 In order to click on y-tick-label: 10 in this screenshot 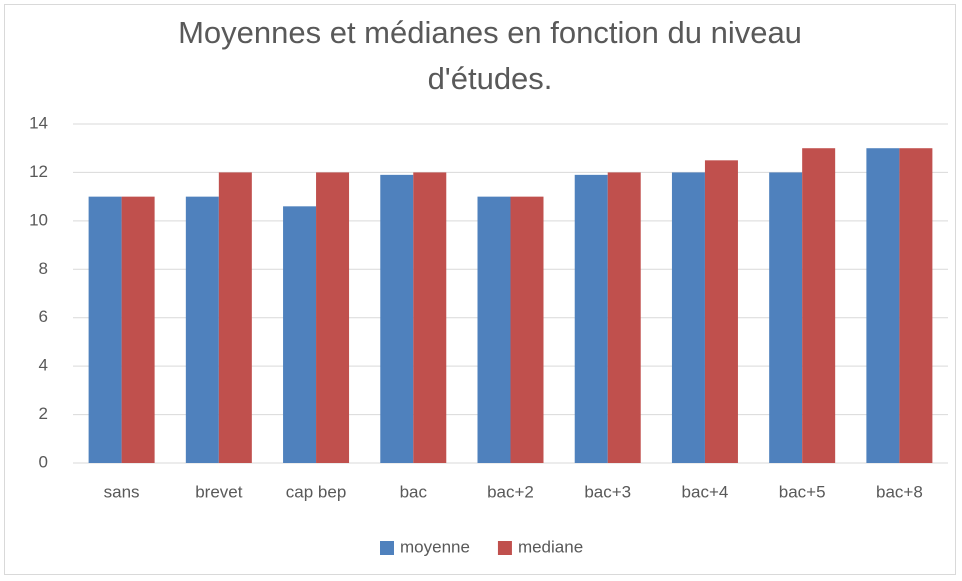, I will do `click(38, 219)`.